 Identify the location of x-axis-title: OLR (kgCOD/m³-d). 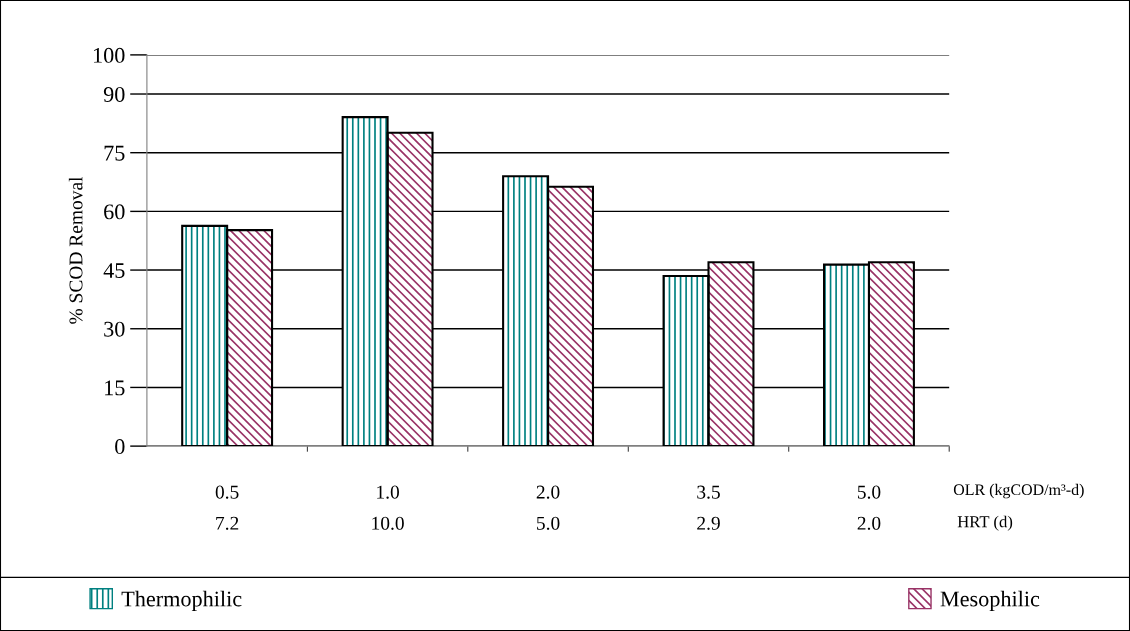
(1018, 491).